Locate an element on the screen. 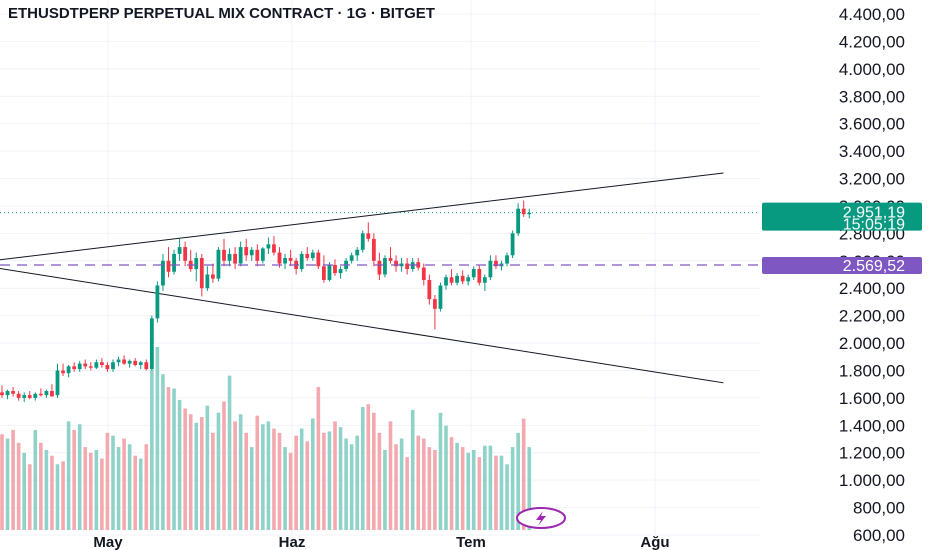 The image size is (932, 550). time-axis: May Haz Tem Ağu is located at coordinates (381, 542).